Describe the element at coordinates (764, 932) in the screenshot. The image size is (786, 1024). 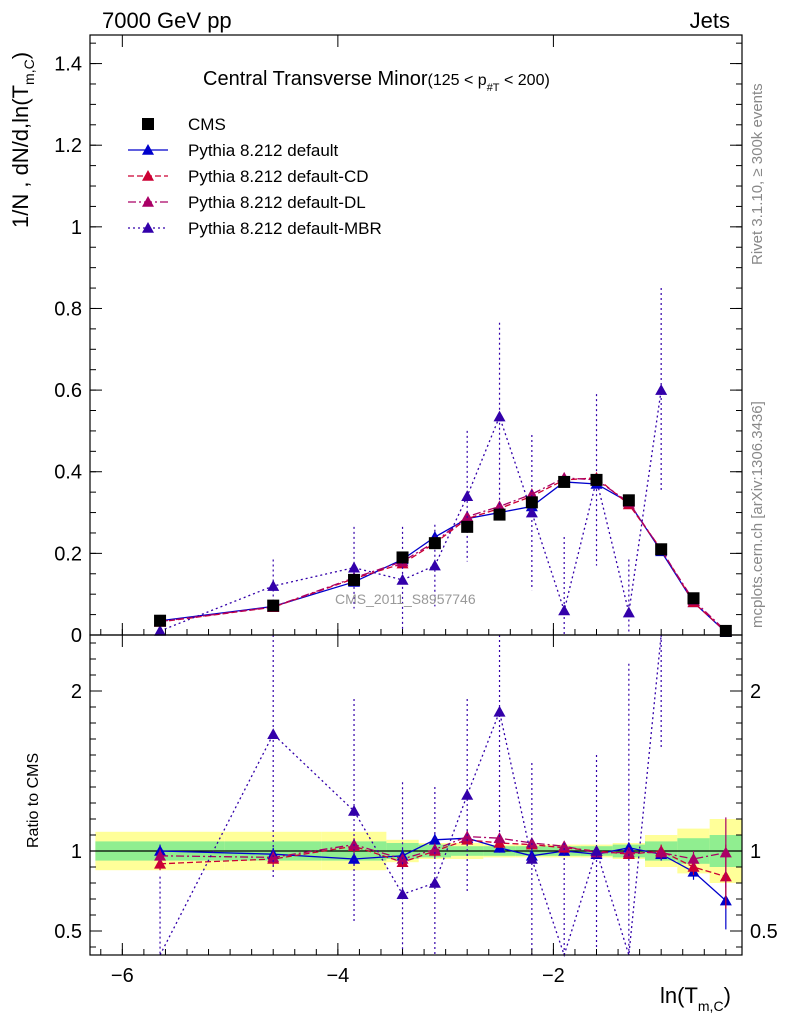
I see `ratio-tick-label-right: 0.5` at that location.